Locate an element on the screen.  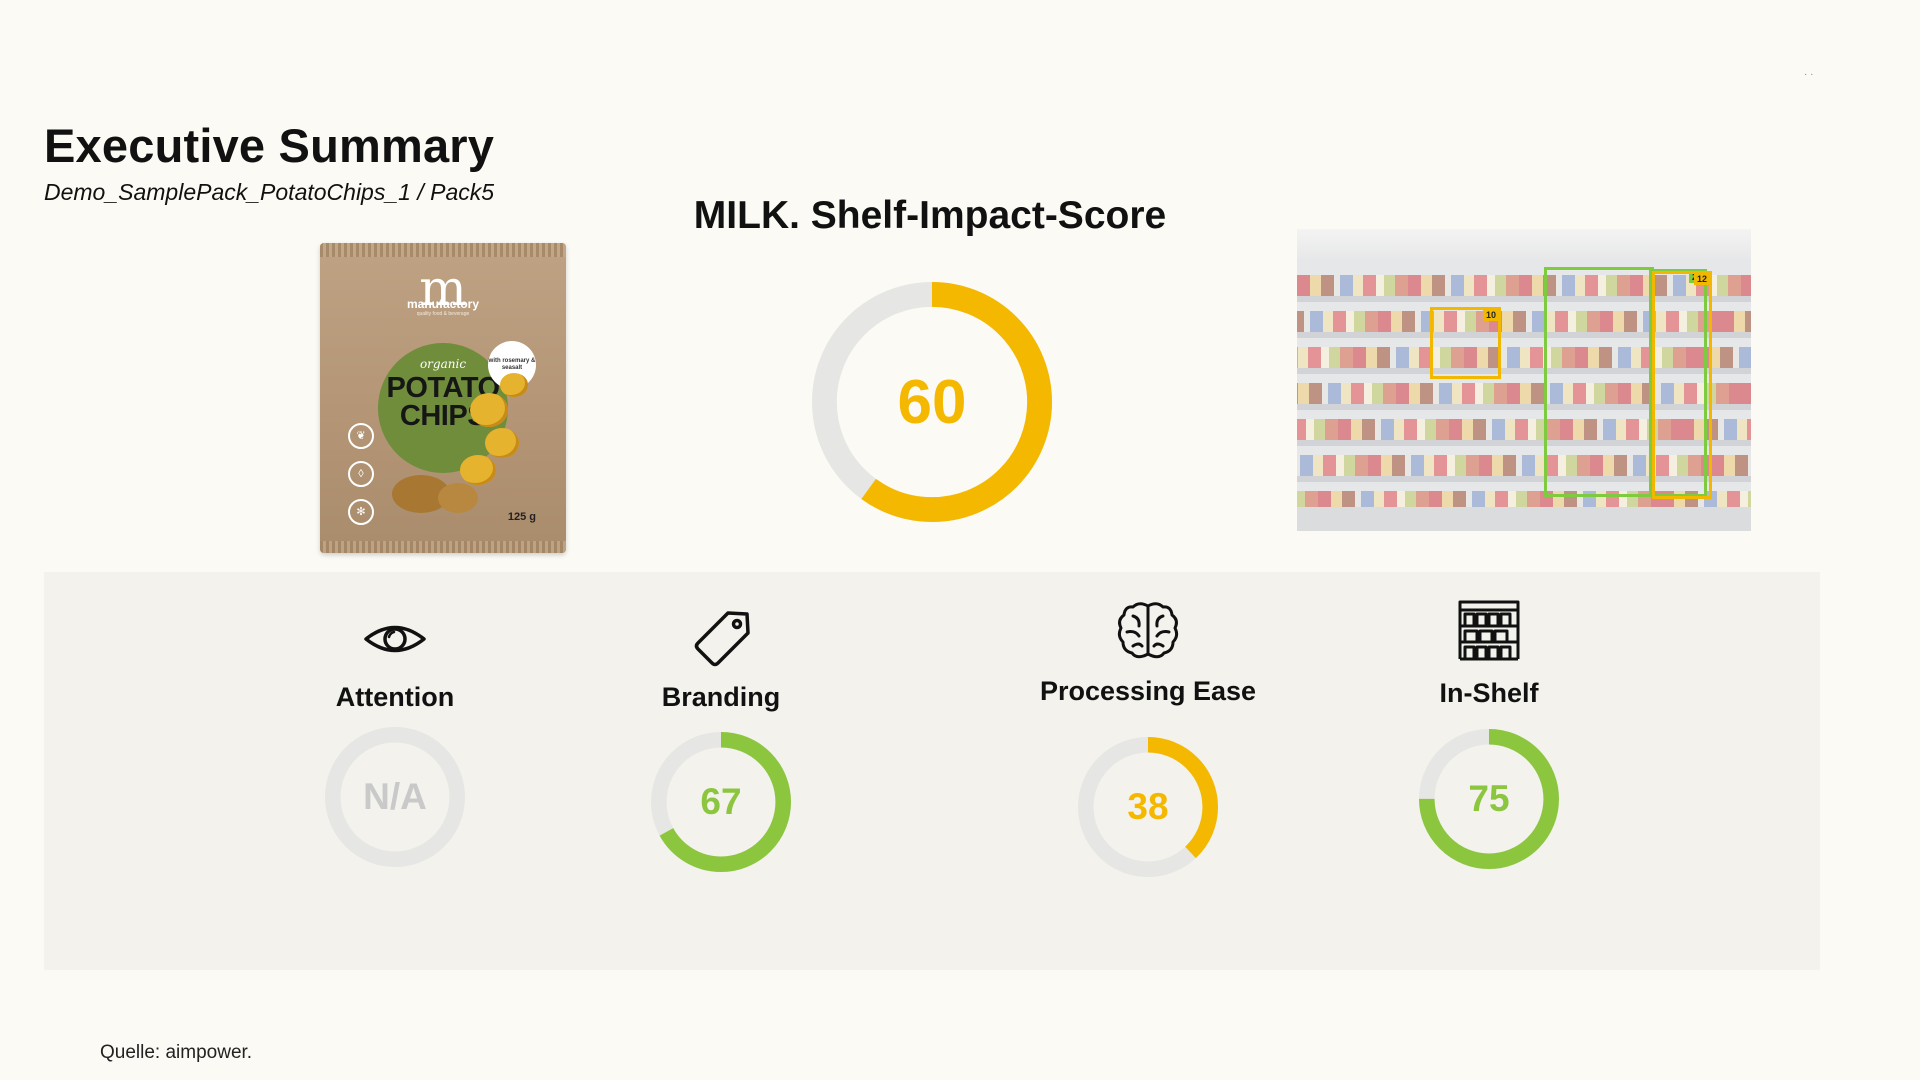
metric-label-processing-ease: Processing Ease is located at coordinates (1148, 691).